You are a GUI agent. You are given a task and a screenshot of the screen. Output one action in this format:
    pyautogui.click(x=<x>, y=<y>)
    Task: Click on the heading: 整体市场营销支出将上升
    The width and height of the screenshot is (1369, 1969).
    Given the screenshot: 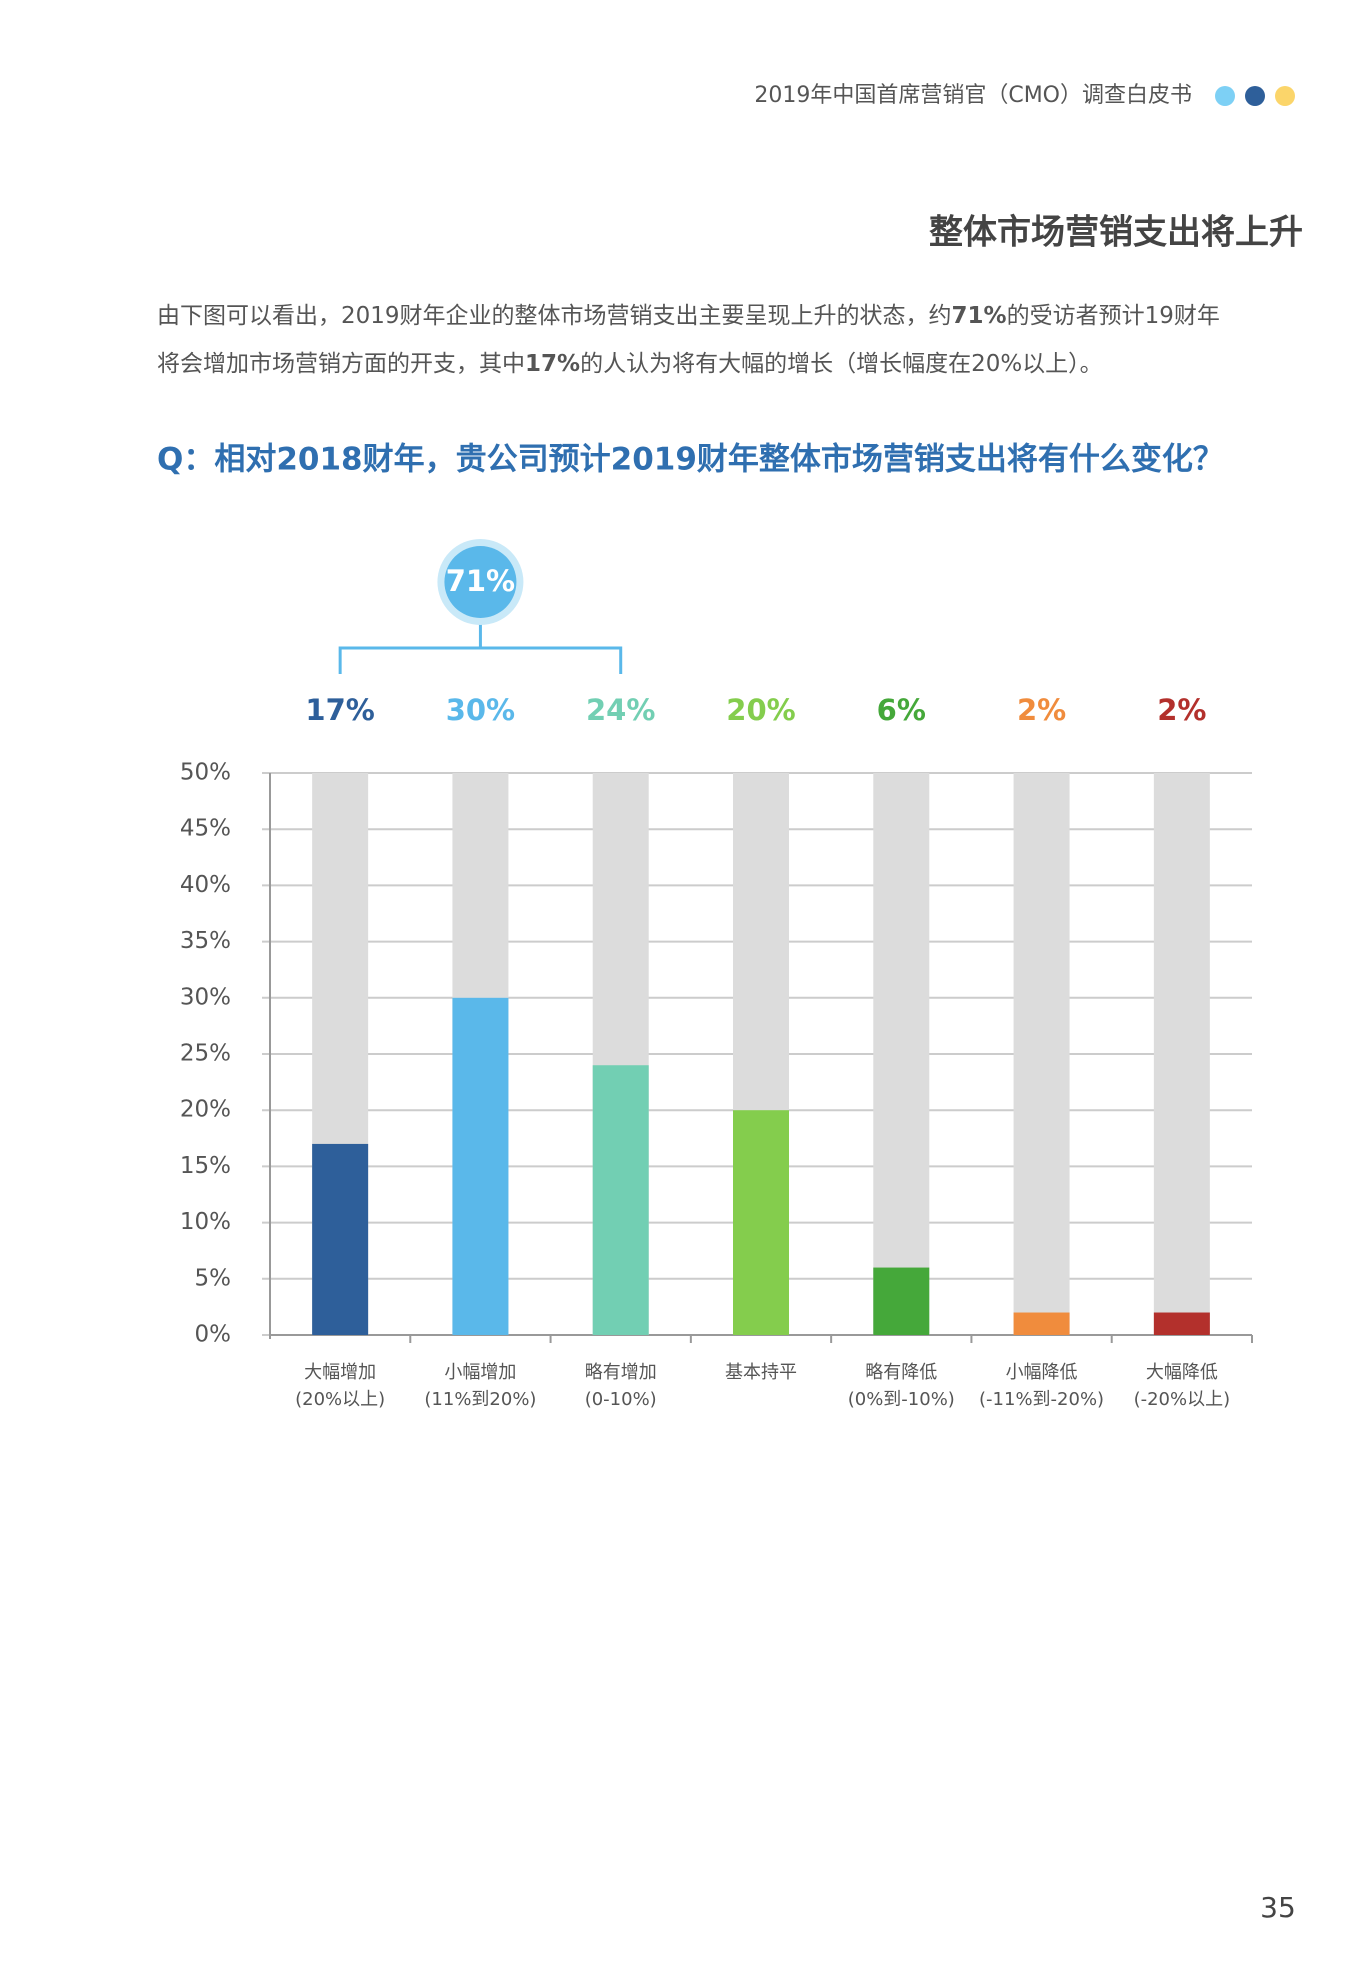 What is the action you would take?
    pyautogui.click(x=1116, y=233)
    